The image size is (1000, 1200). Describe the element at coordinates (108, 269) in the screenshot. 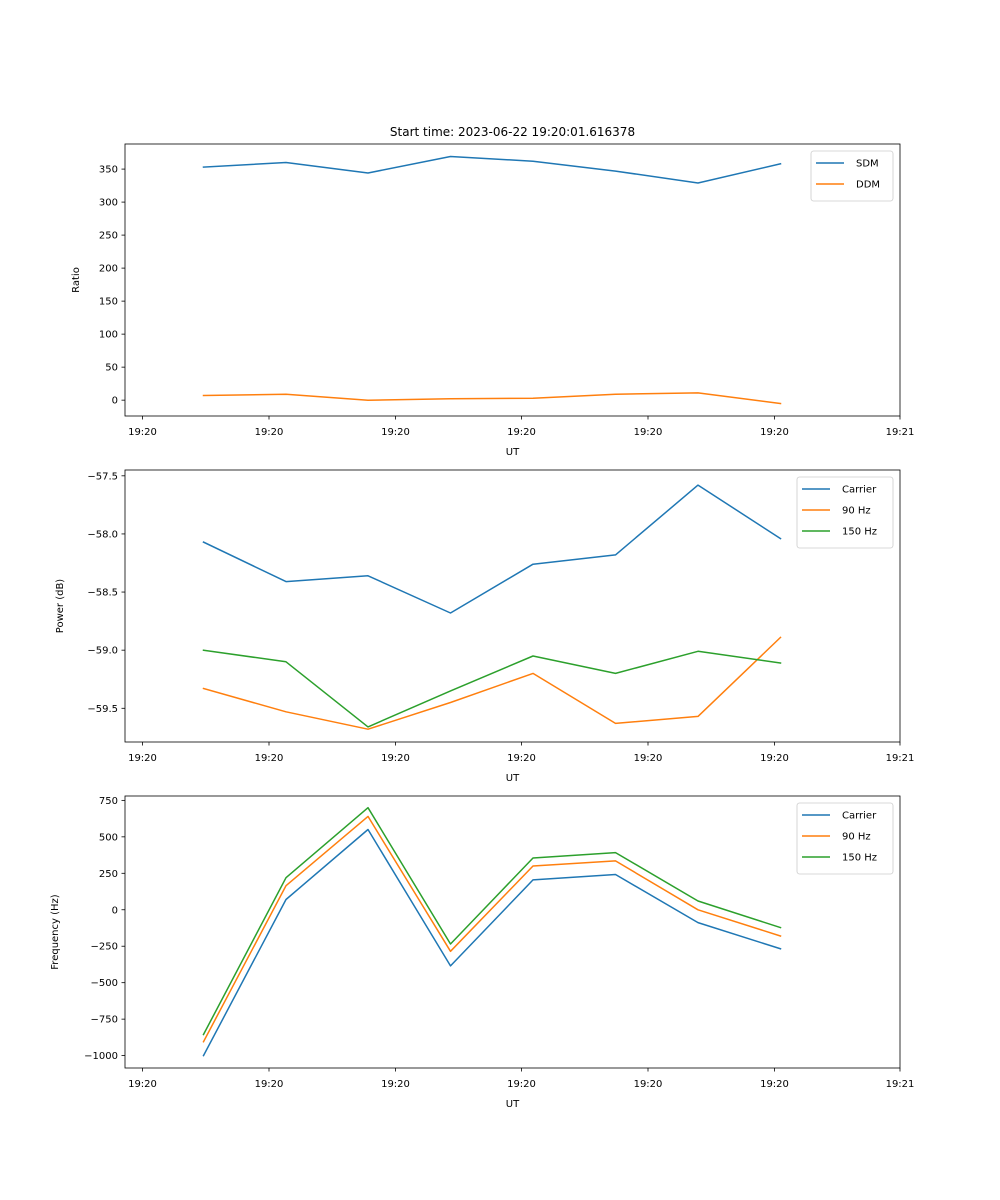

I see `y-tick-label: 200` at that location.